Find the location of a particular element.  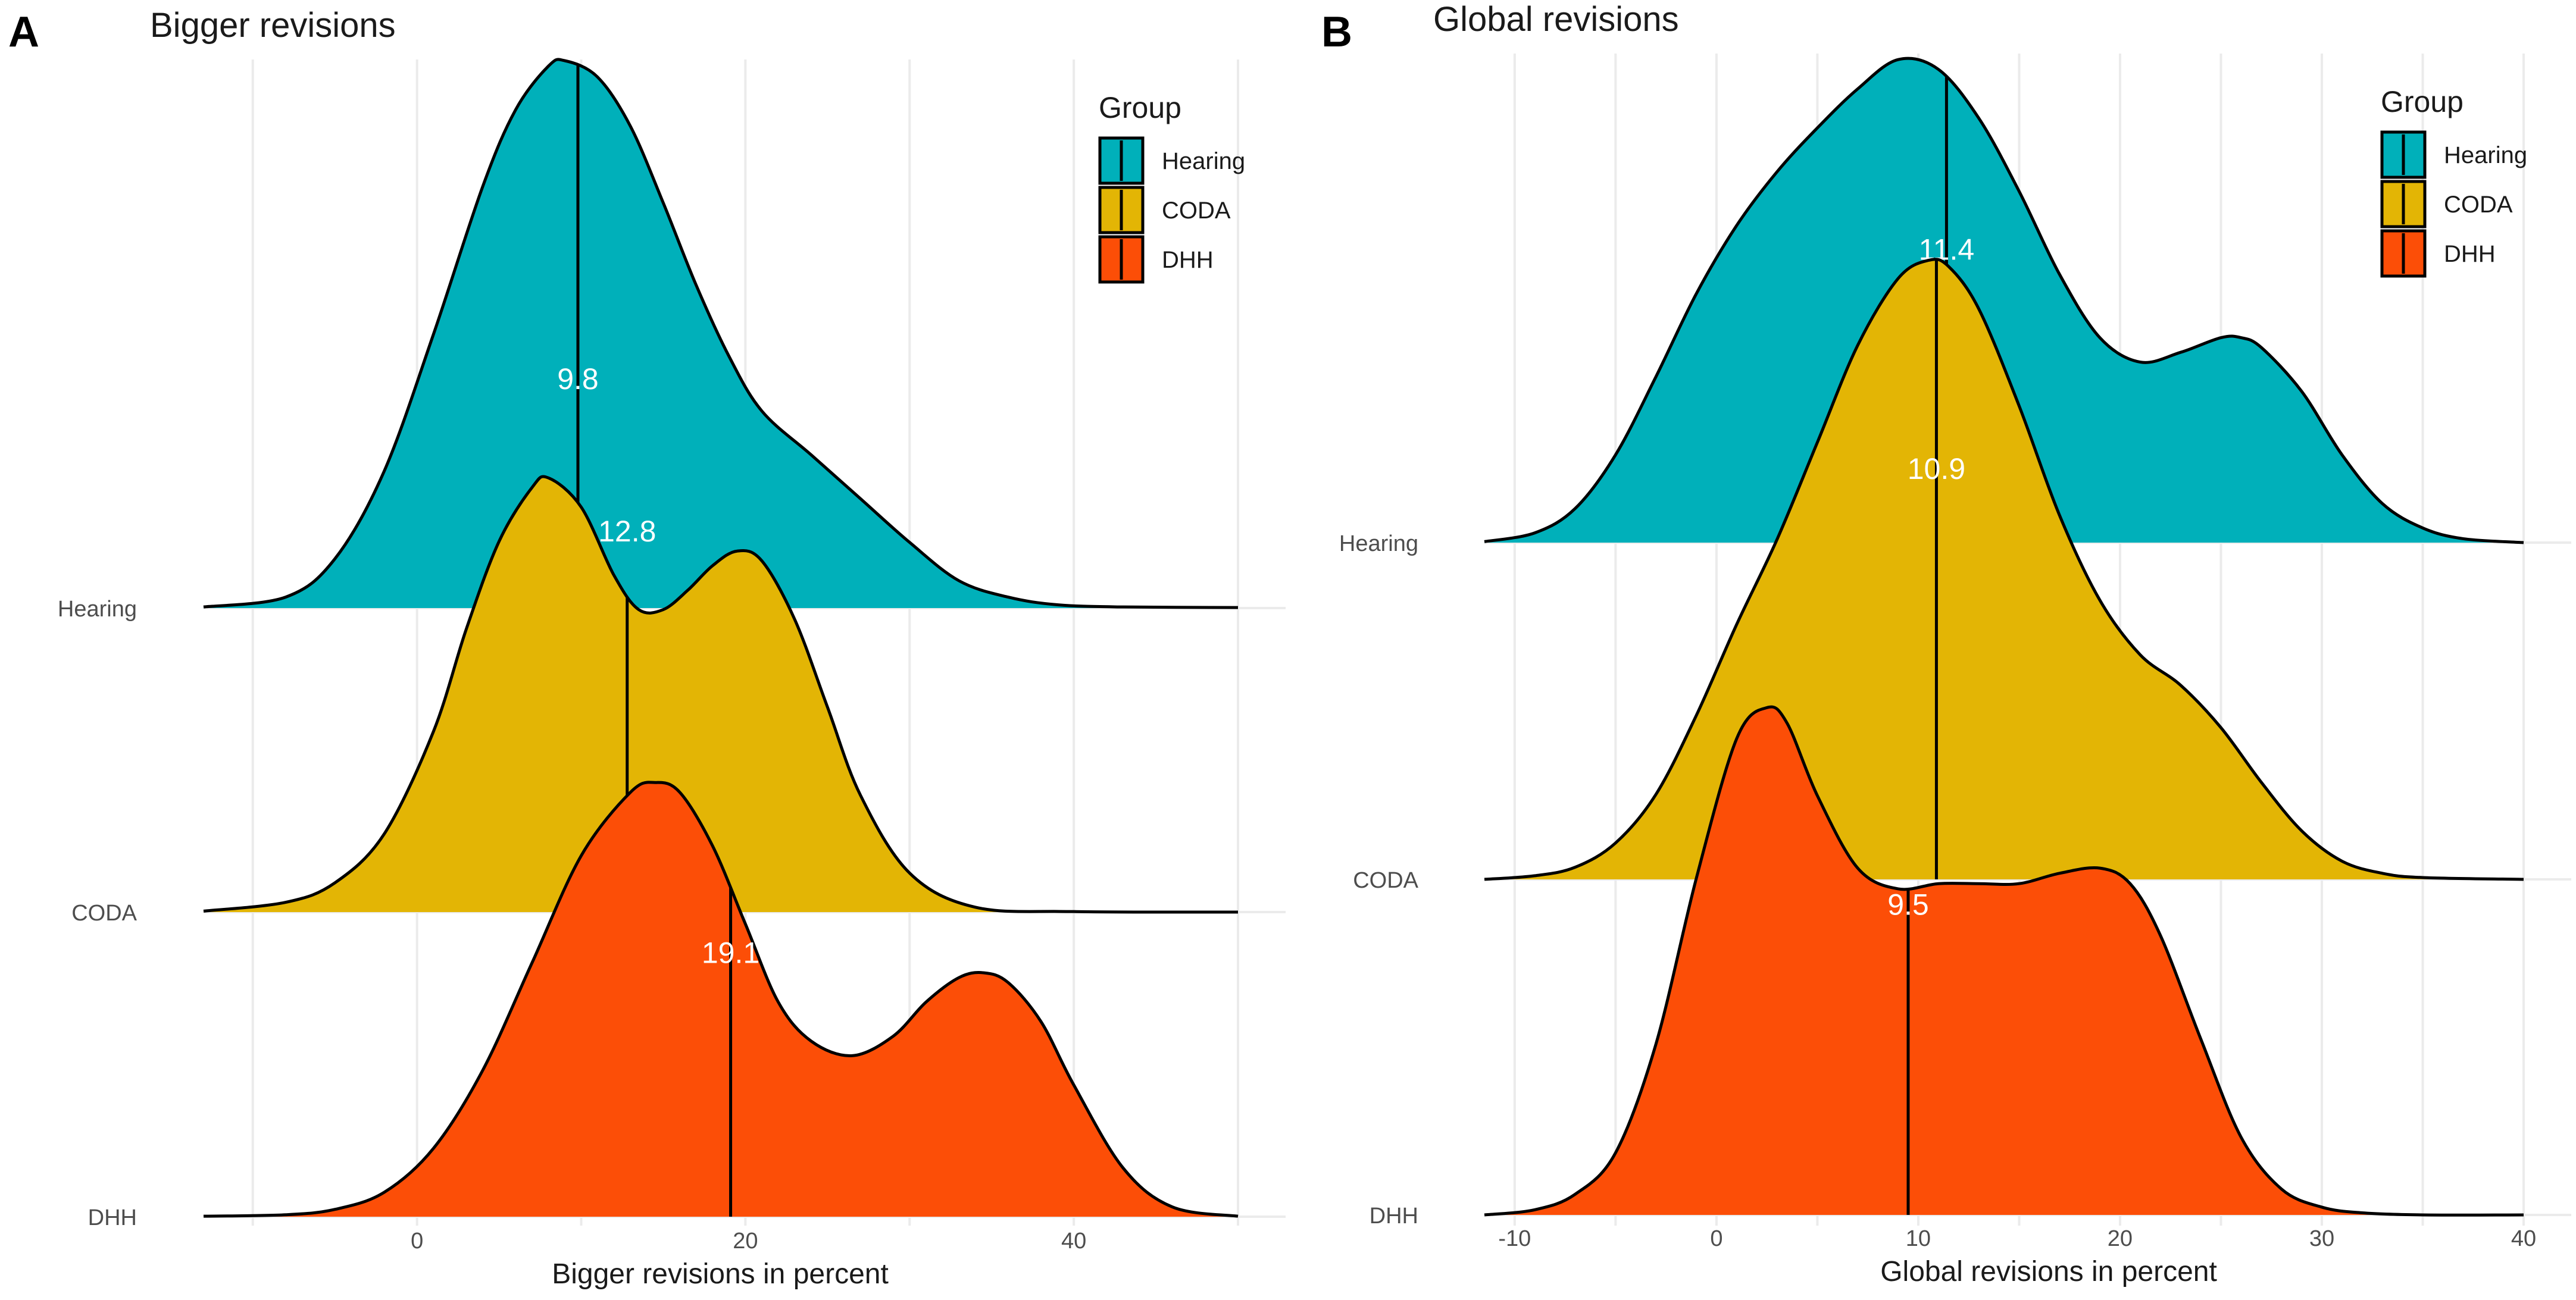

median-label-coda: 12.8 is located at coordinates (627, 531).